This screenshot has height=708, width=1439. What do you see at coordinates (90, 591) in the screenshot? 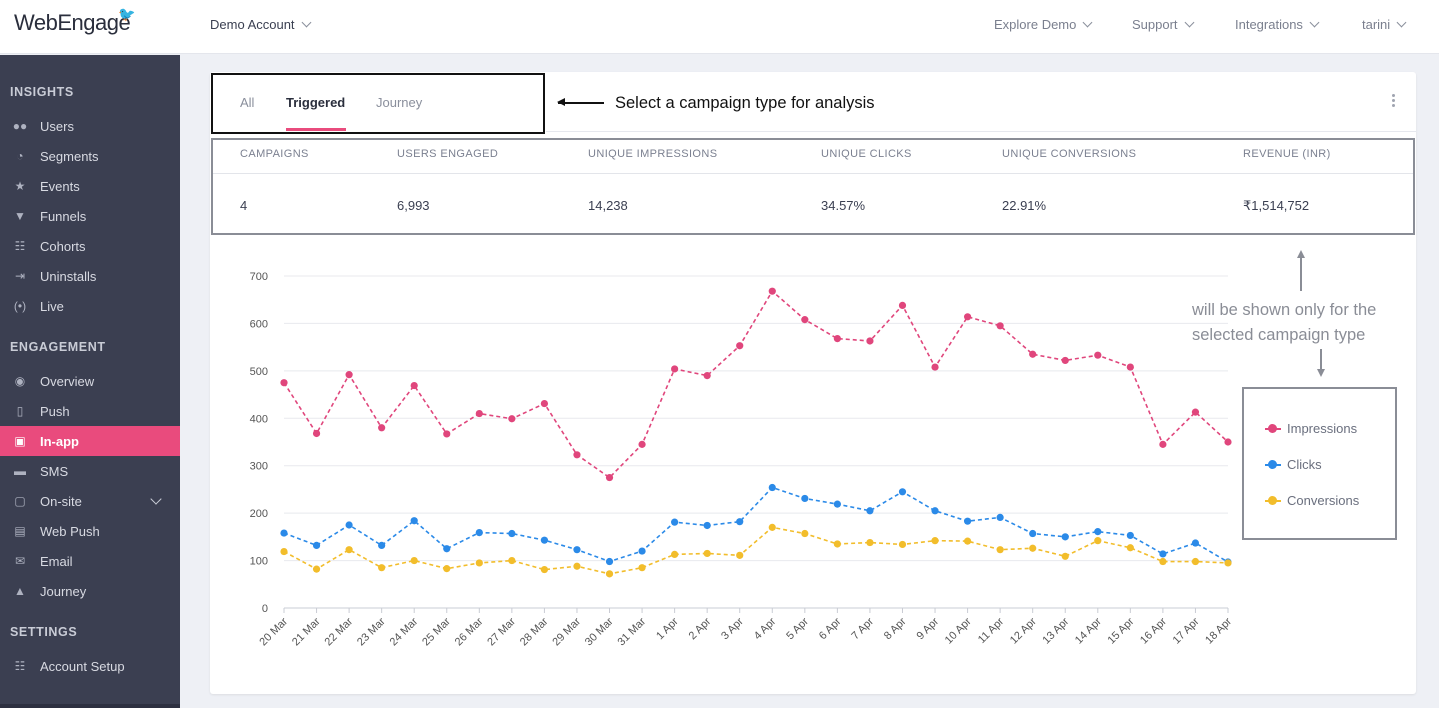
I see `sidebar-item-journey: ▲ Journey` at bounding box center [90, 591].